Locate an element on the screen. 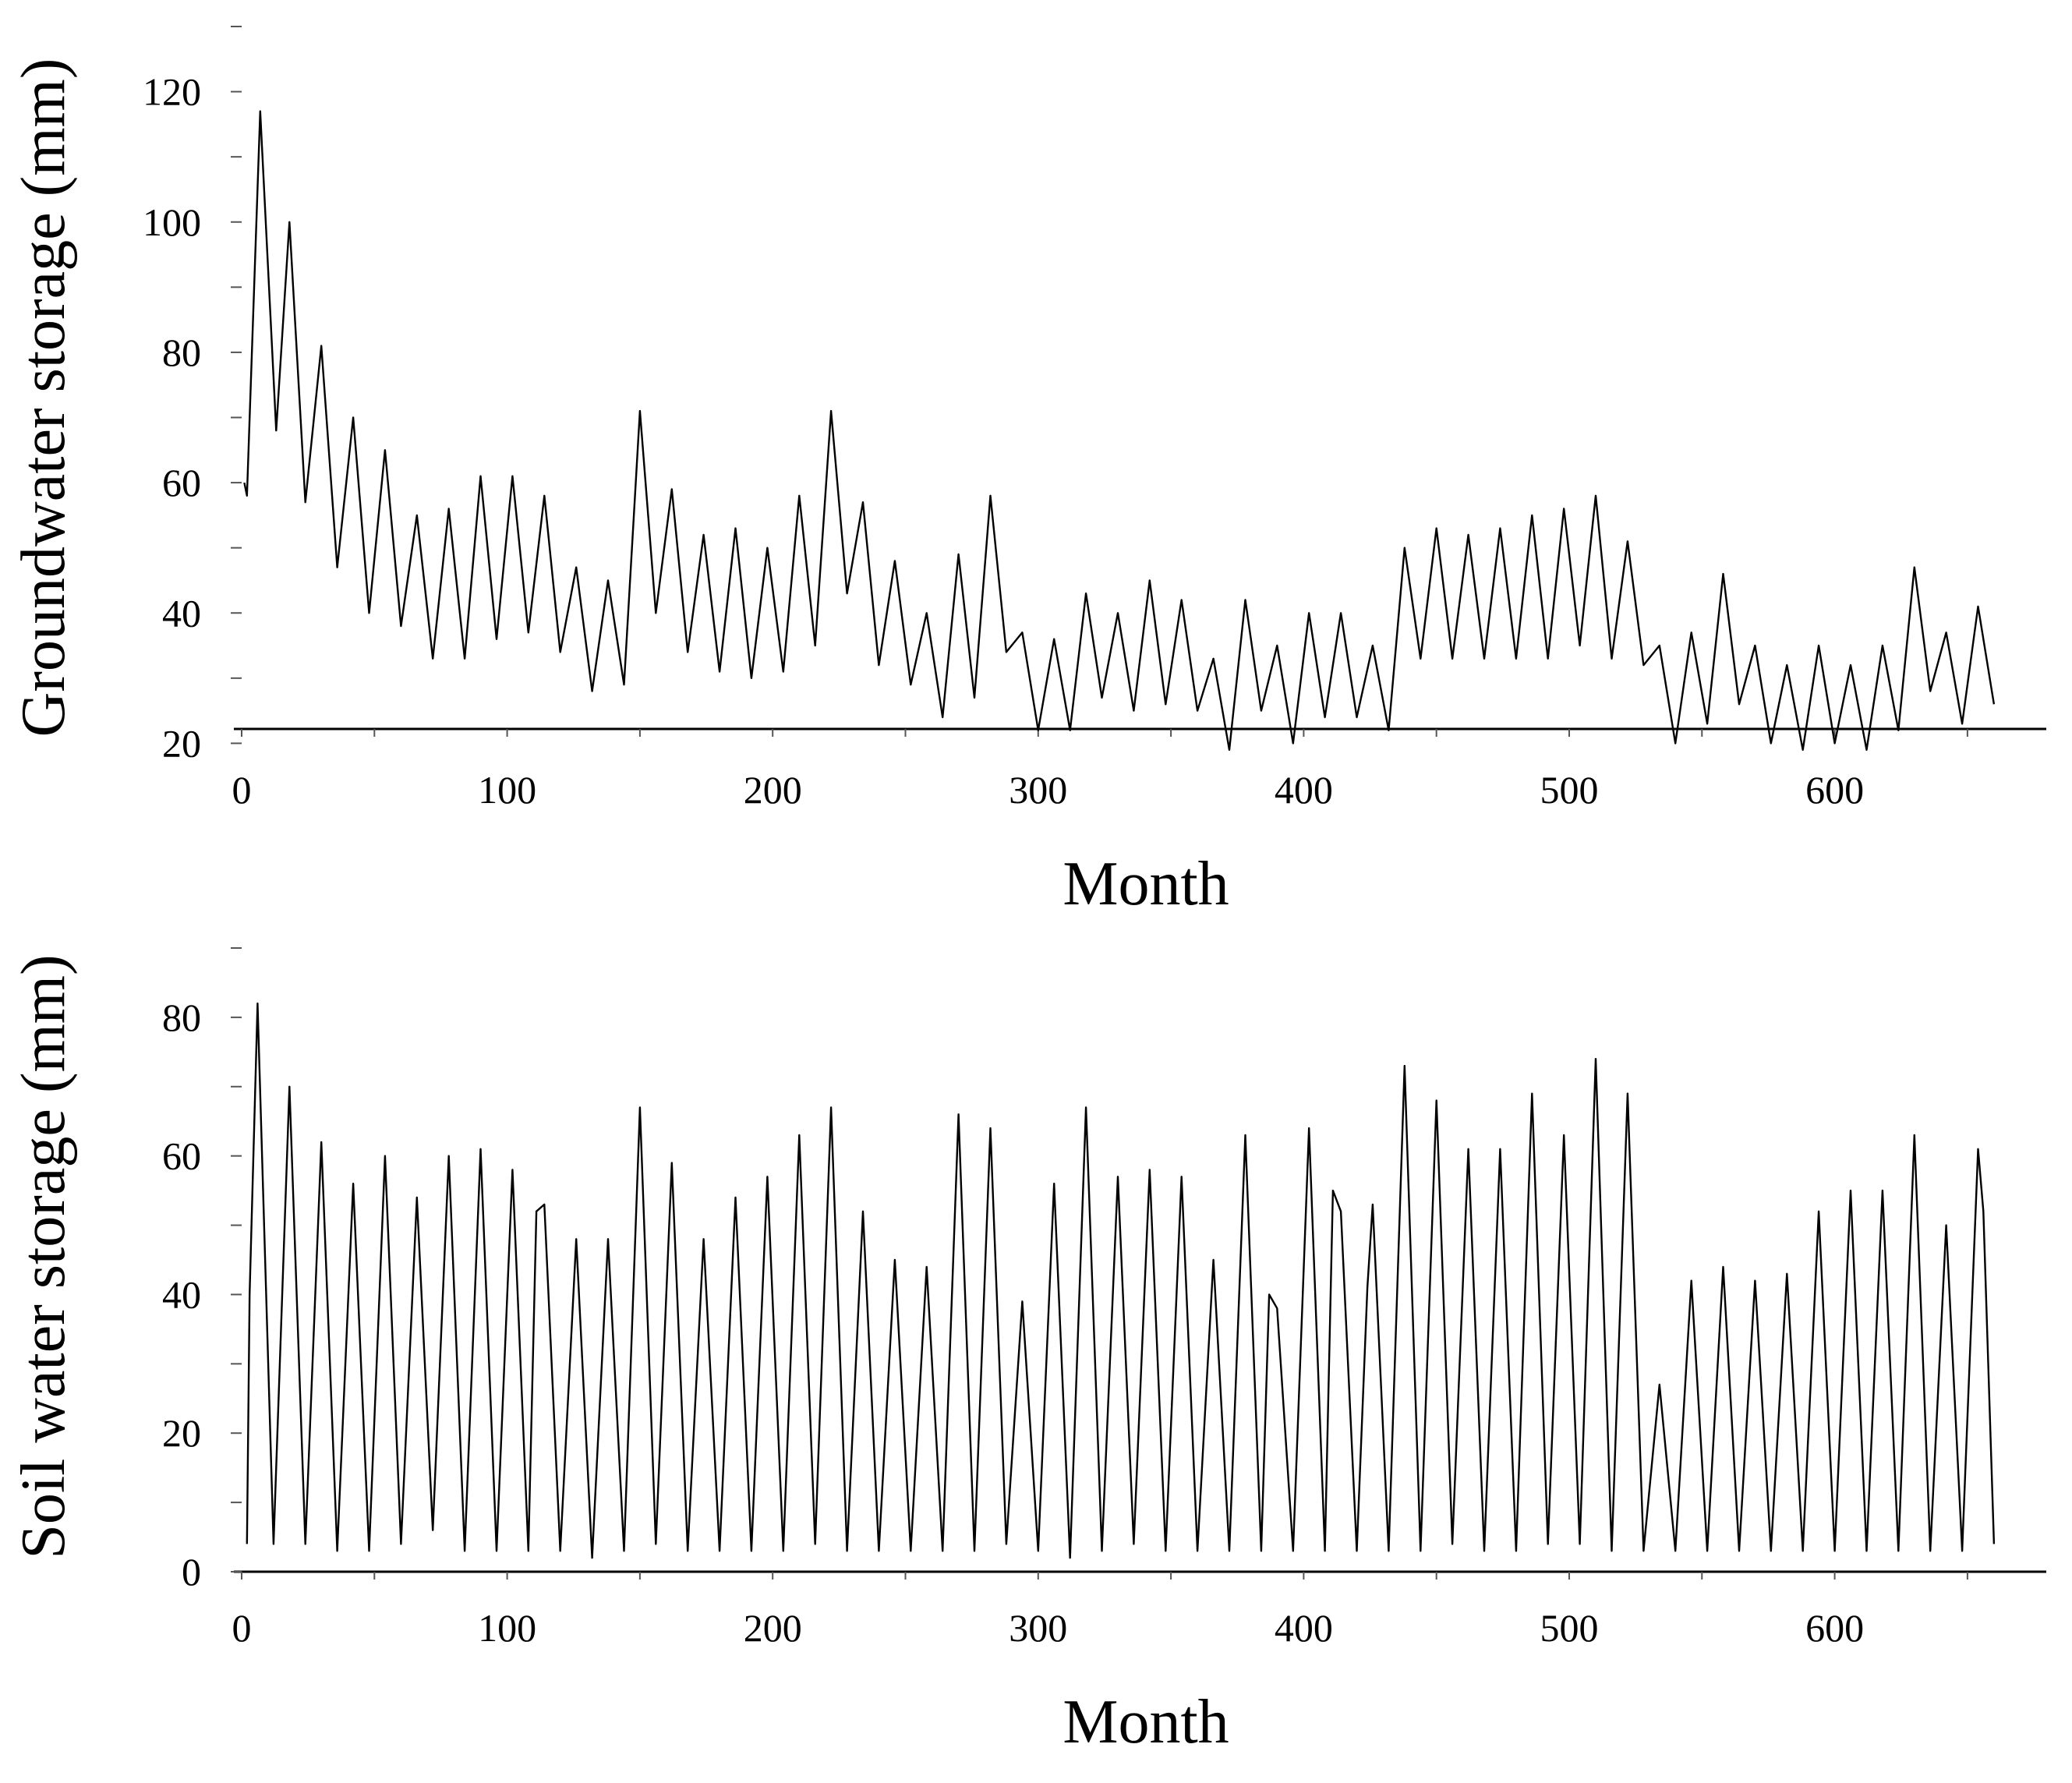 This screenshot has height=1783, width=2072. y-axis-title: Groundwater storage (mm) is located at coordinates (43, 398).